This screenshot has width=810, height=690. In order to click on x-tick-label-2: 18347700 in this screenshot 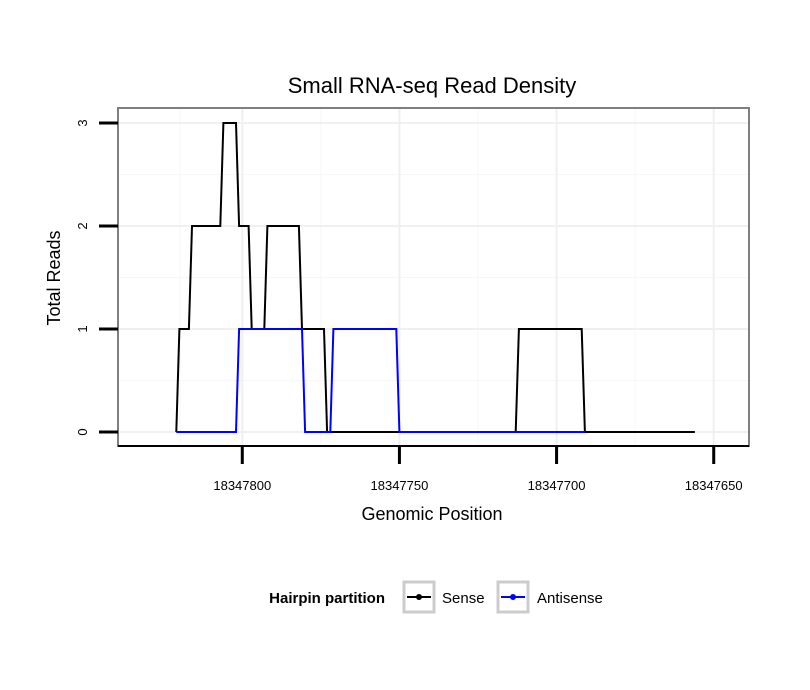, I will do `click(557, 485)`.